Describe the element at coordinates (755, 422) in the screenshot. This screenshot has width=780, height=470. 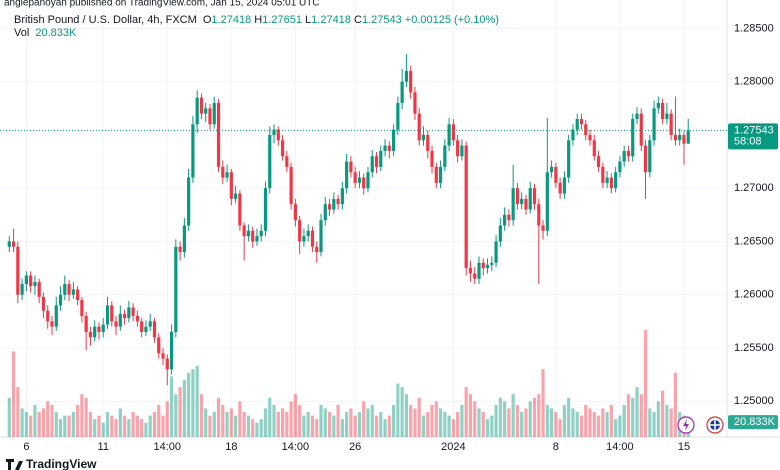
I see `volume-tag-value: 20.833K` at that location.